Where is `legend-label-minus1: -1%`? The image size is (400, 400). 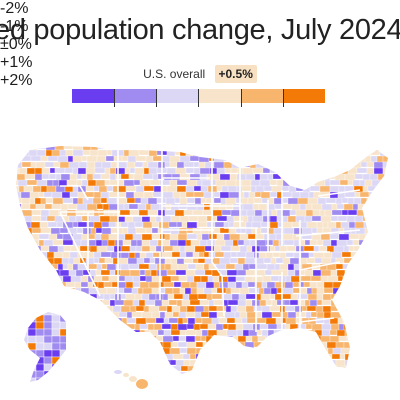
legend-label-minus1: -1% is located at coordinates (14, 26).